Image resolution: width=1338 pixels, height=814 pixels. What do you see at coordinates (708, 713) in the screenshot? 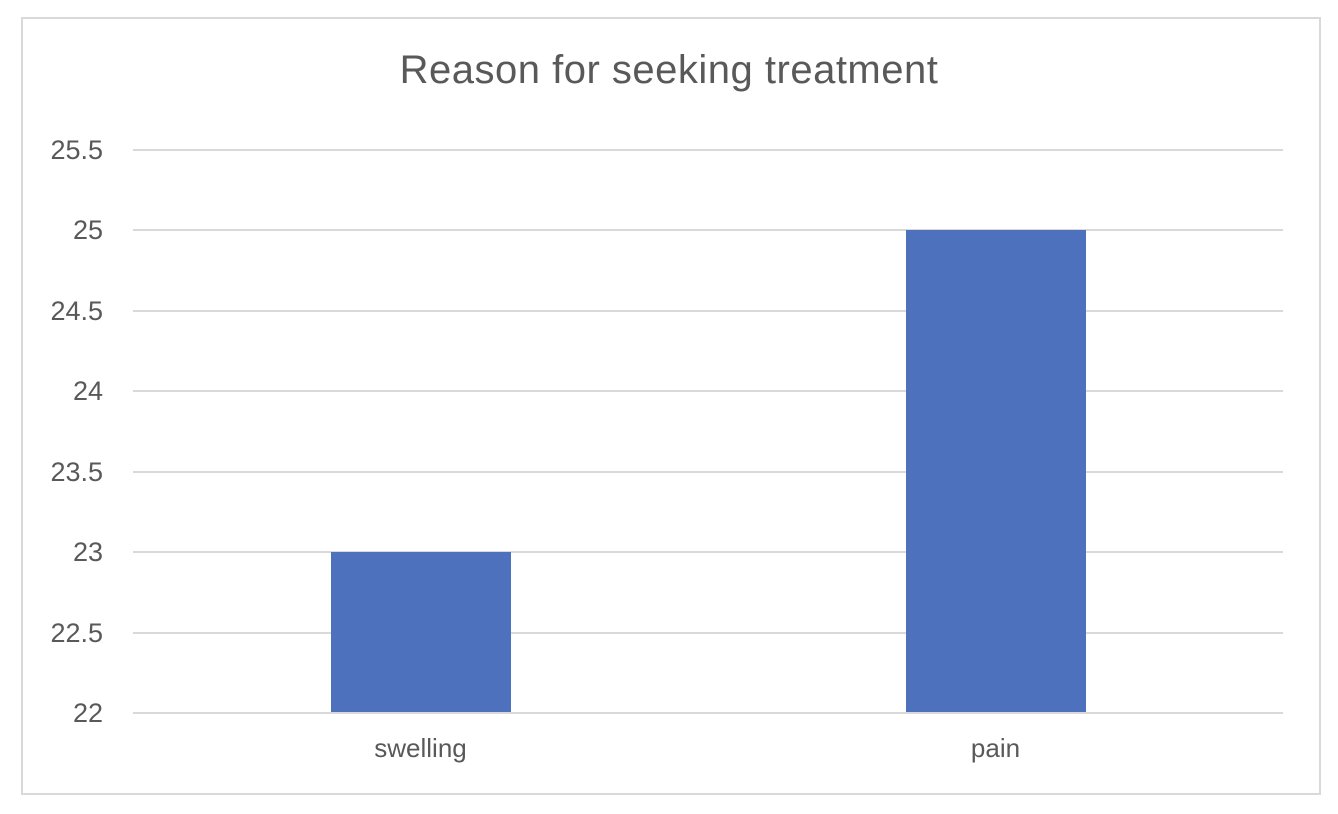
I see `x-axis-line` at bounding box center [708, 713].